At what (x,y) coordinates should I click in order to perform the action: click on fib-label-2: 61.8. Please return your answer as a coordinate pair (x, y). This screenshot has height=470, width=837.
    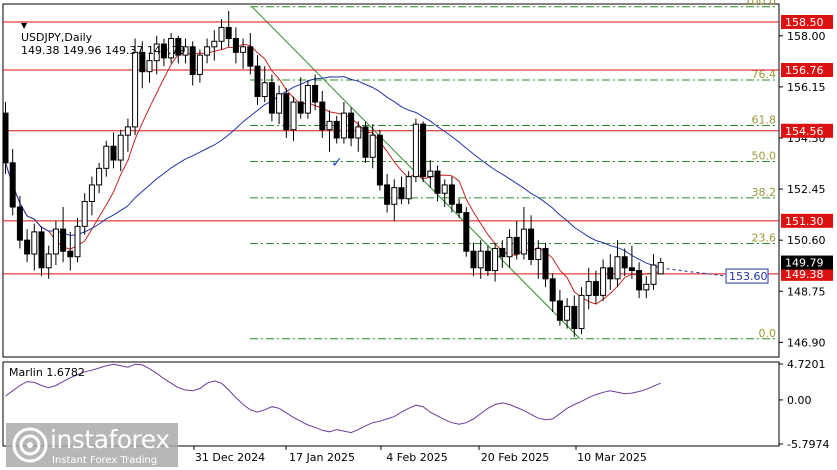
    Looking at the image, I should click on (764, 120).